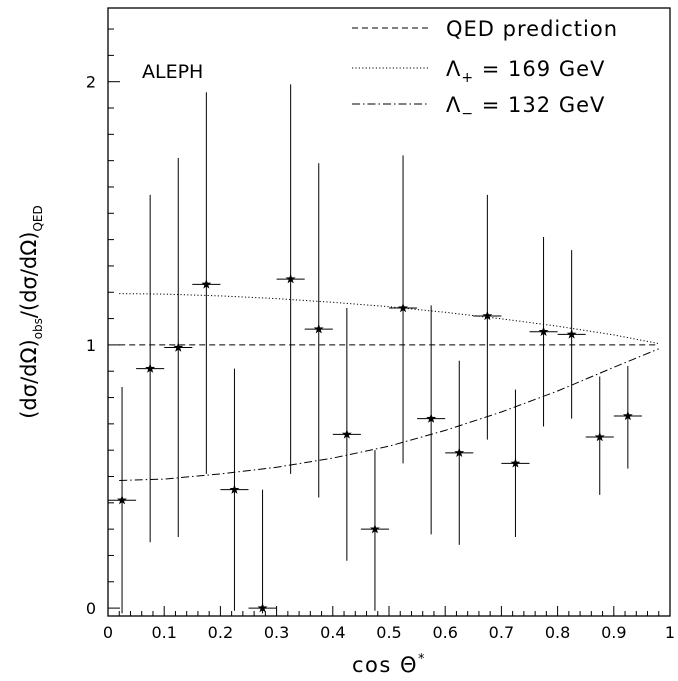 The width and height of the screenshot is (678, 681). Describe the element at coordinates (385, 665) in the screenshot. I see `x-axis-title-main: cos Θ` at that location.